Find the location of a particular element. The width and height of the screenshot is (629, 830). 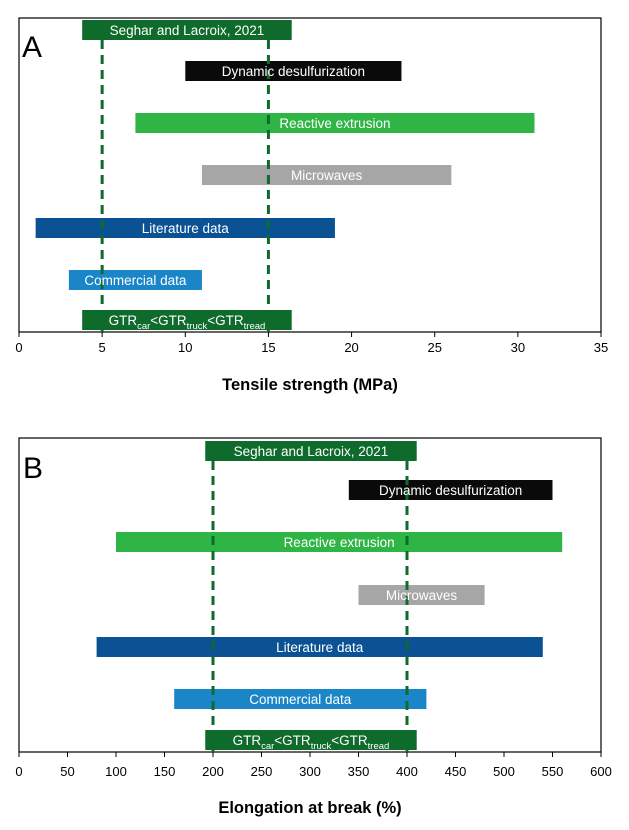

panel-a-tick-label-15: 15 is located at coordinates (268, 347).